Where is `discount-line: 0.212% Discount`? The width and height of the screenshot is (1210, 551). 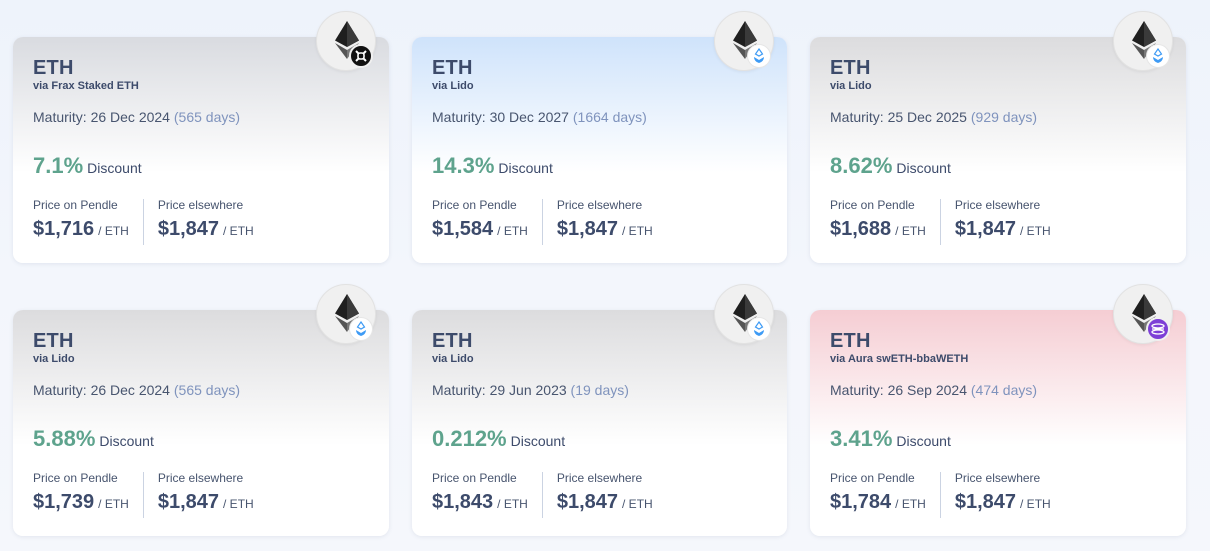
discount-line: 0.212% Discount is located at coordinates (599, 439).